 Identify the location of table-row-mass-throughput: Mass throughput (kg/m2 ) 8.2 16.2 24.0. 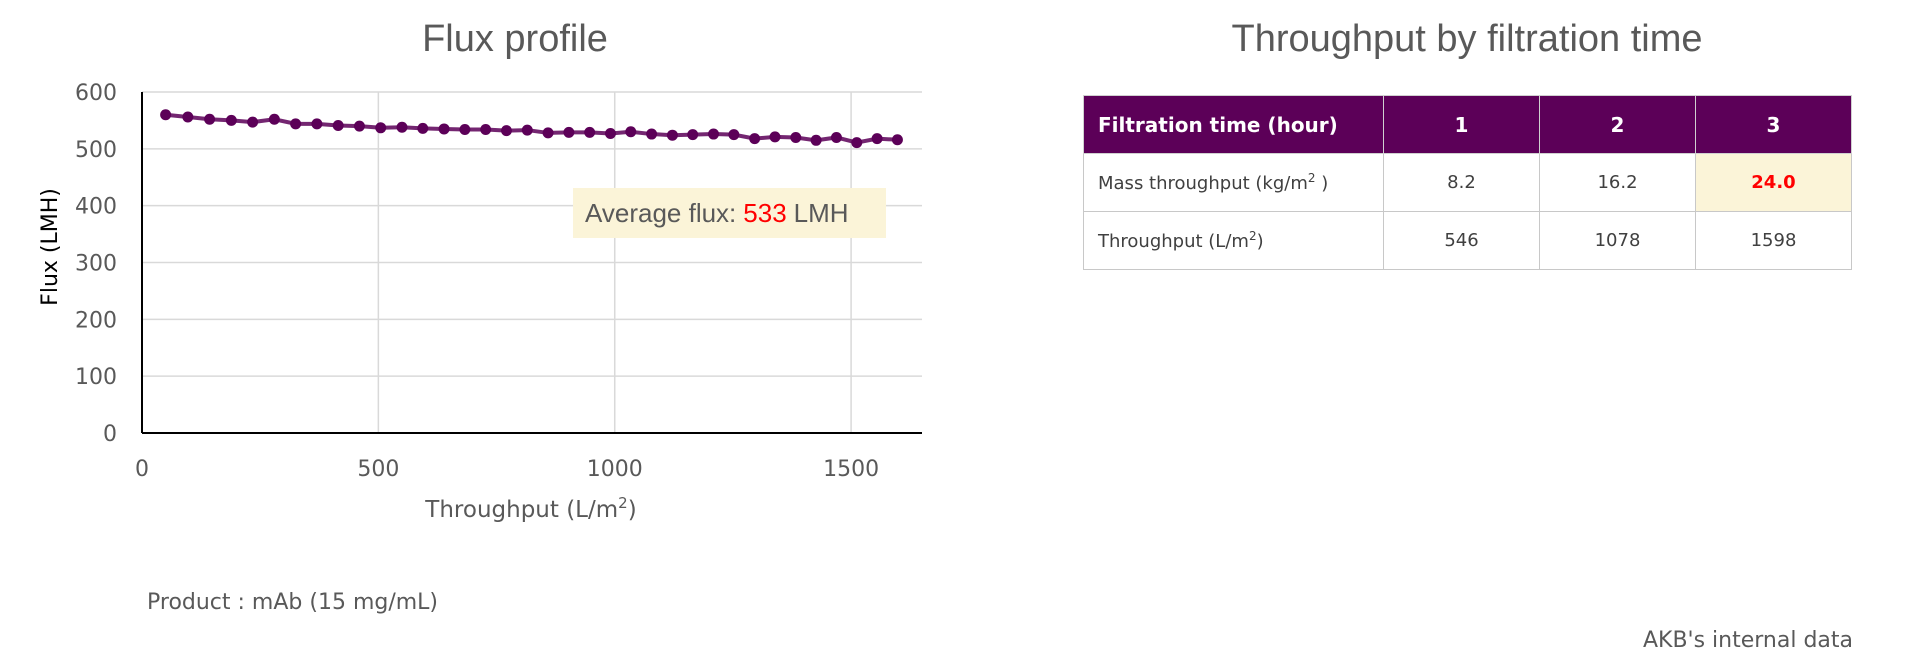
(1467, 182).